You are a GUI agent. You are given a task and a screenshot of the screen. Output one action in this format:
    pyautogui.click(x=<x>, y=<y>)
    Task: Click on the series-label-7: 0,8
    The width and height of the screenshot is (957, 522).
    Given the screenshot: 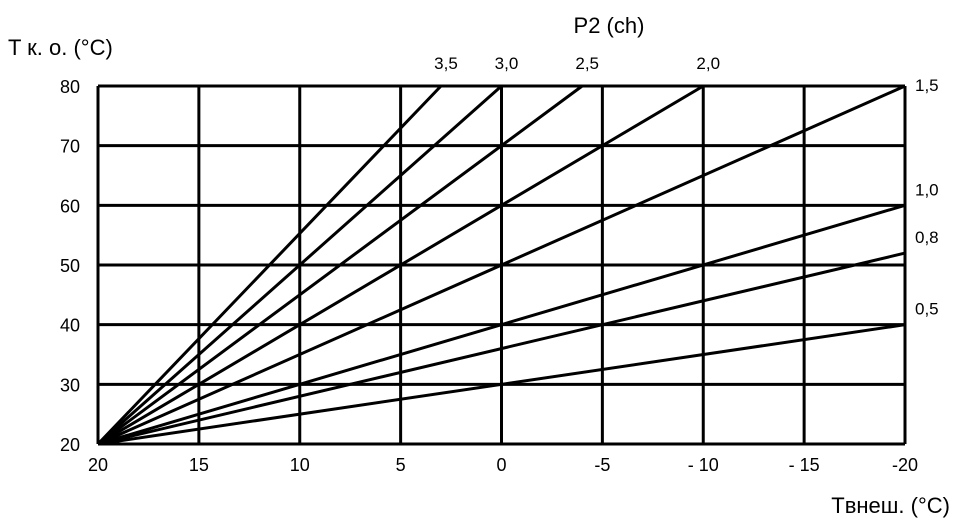 What is the action you would take?
    pyautogui.click(x=927, y=237)
    